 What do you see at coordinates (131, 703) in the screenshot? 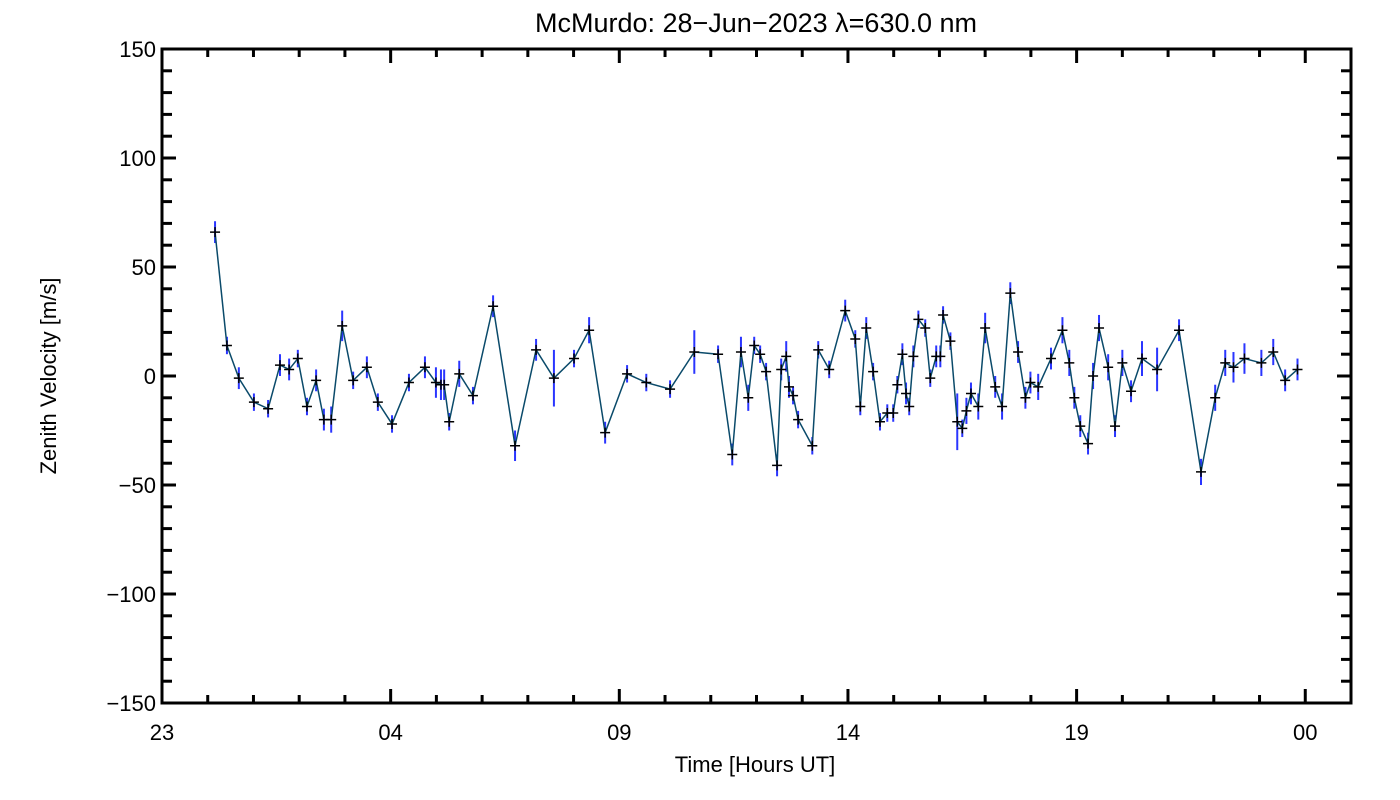
I see `y-tick-label: −150` at bounding box center [131, 703].